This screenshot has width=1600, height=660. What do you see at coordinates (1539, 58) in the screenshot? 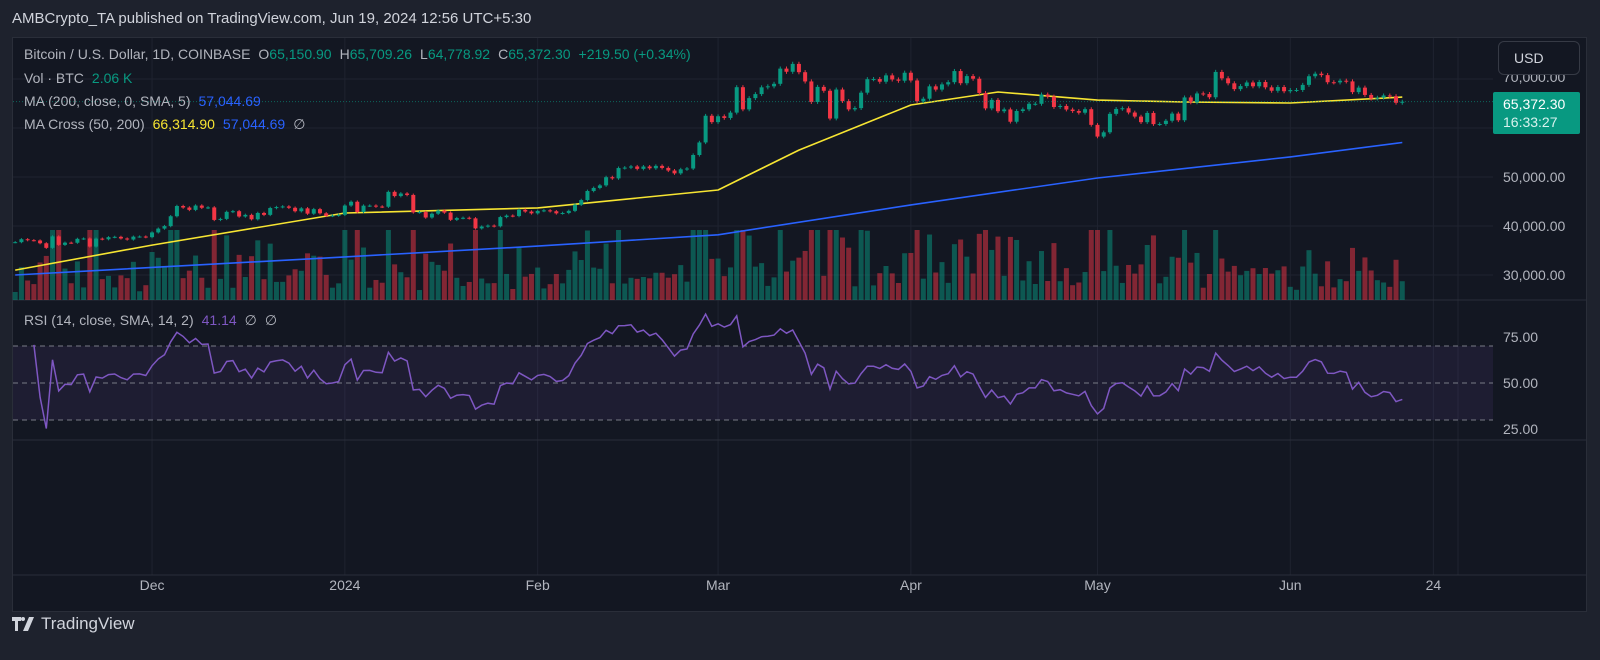
I see `currency-button: USD` at bounding box center [1539, 58].